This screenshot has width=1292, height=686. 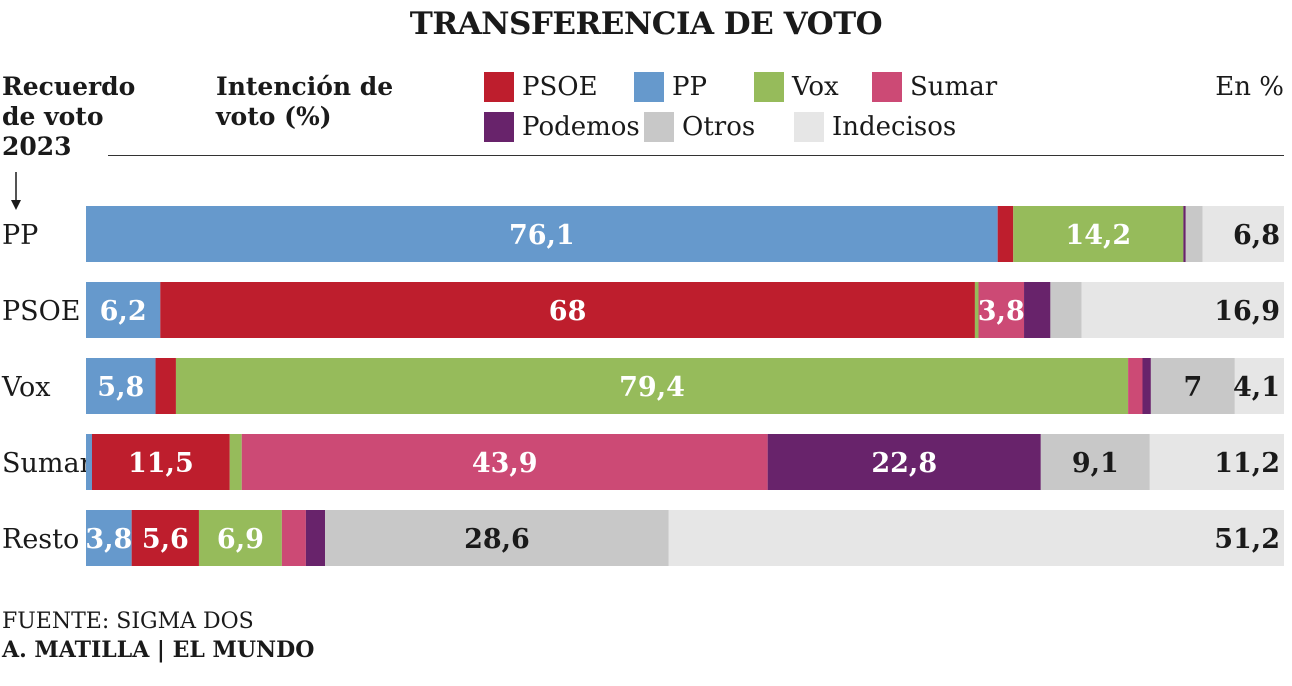 I want to click on legend-swatch-otros, so click(x=659, y=127).